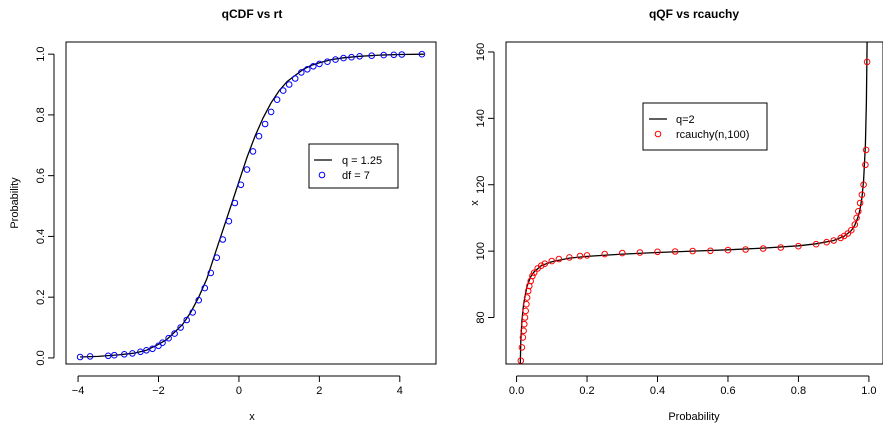 Image resolution: width=883 pixels, height=425 pixels. Describe the element at coordinates (319, 391) in the screenshot. I see `x-tick-label: 2` at that location.